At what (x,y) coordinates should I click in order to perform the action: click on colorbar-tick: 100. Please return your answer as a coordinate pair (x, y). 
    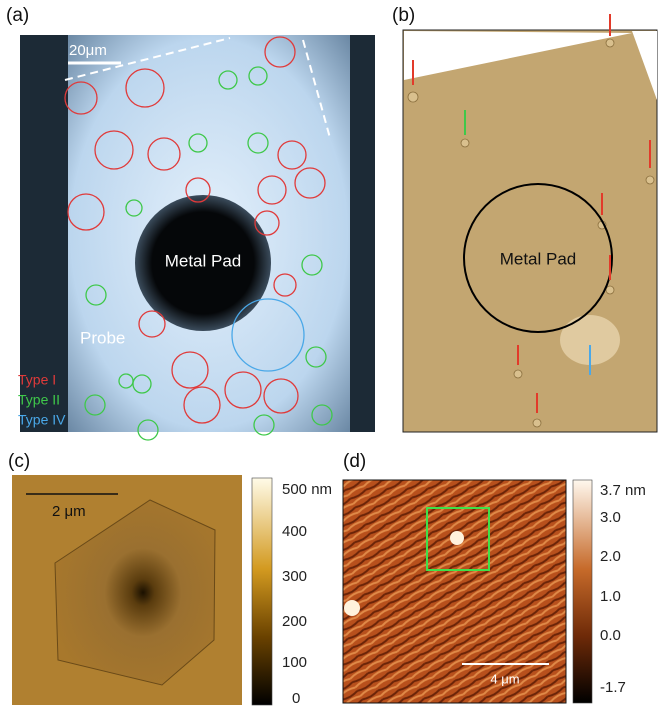
    Looking at the image, I should click on (294, 662).